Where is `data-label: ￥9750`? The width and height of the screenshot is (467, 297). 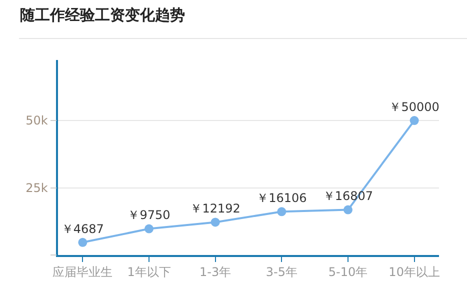
data-label: ￥9750 is located at coordinates (149, 215).